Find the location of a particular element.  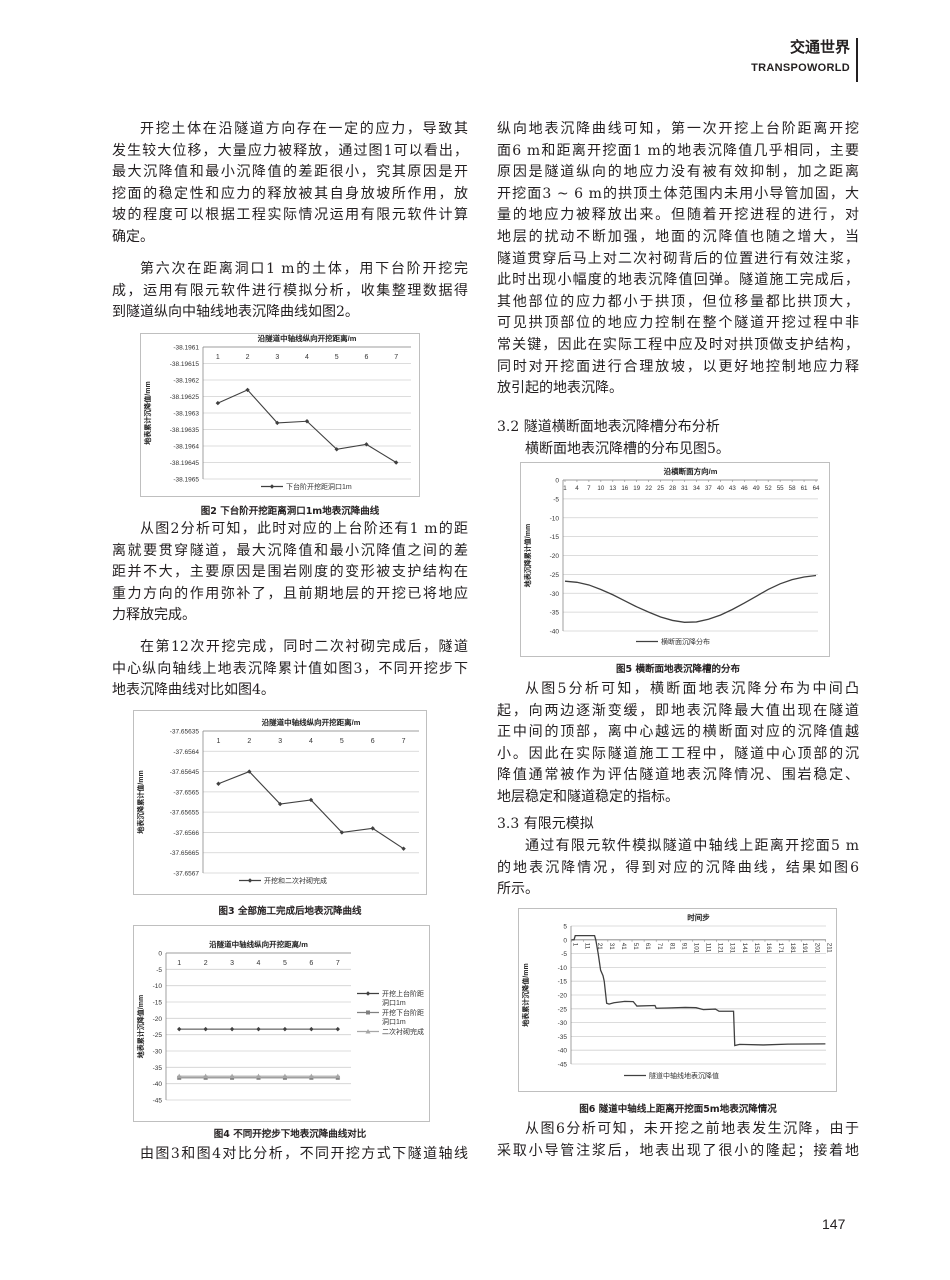

x-tick-label: 151 is located at coordinates (756, 948).